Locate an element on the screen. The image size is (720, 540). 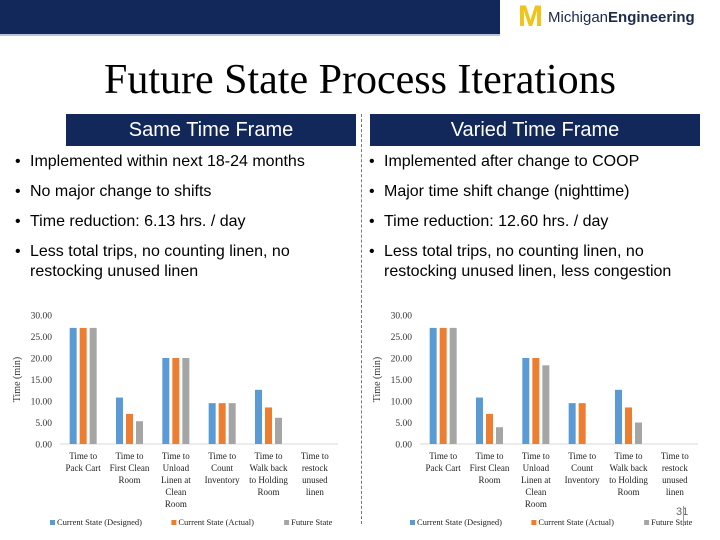
header-band is located at coordinates (250, 17).